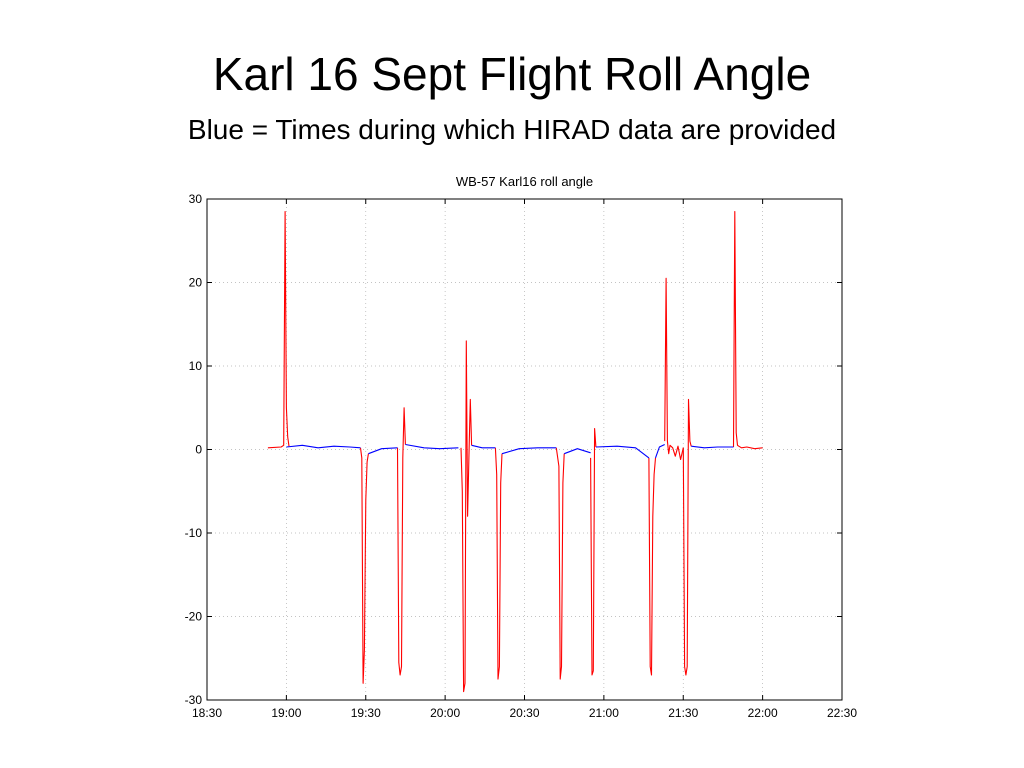 The width and height of the screenshot is (1024, 768). Describe the element at coordinates (512, 74) in the screenshot. I see `slide-title: Karl 16 Sept Flight Roll Angle` at that location.